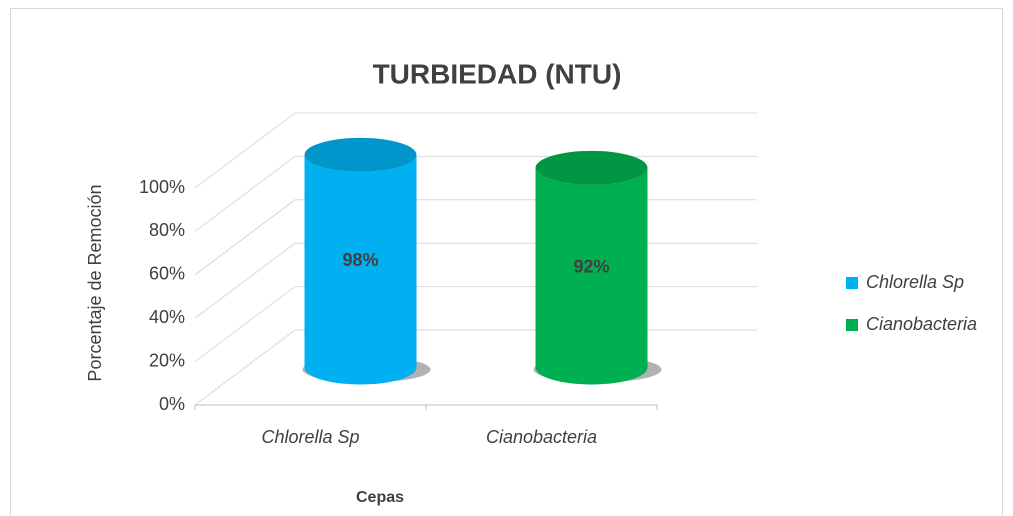 This screenshot has width=1013, height=516. Describe the element at coordinates (921, 324) in the screenshot. I see `legend-label: Cianobacteria` at that location.